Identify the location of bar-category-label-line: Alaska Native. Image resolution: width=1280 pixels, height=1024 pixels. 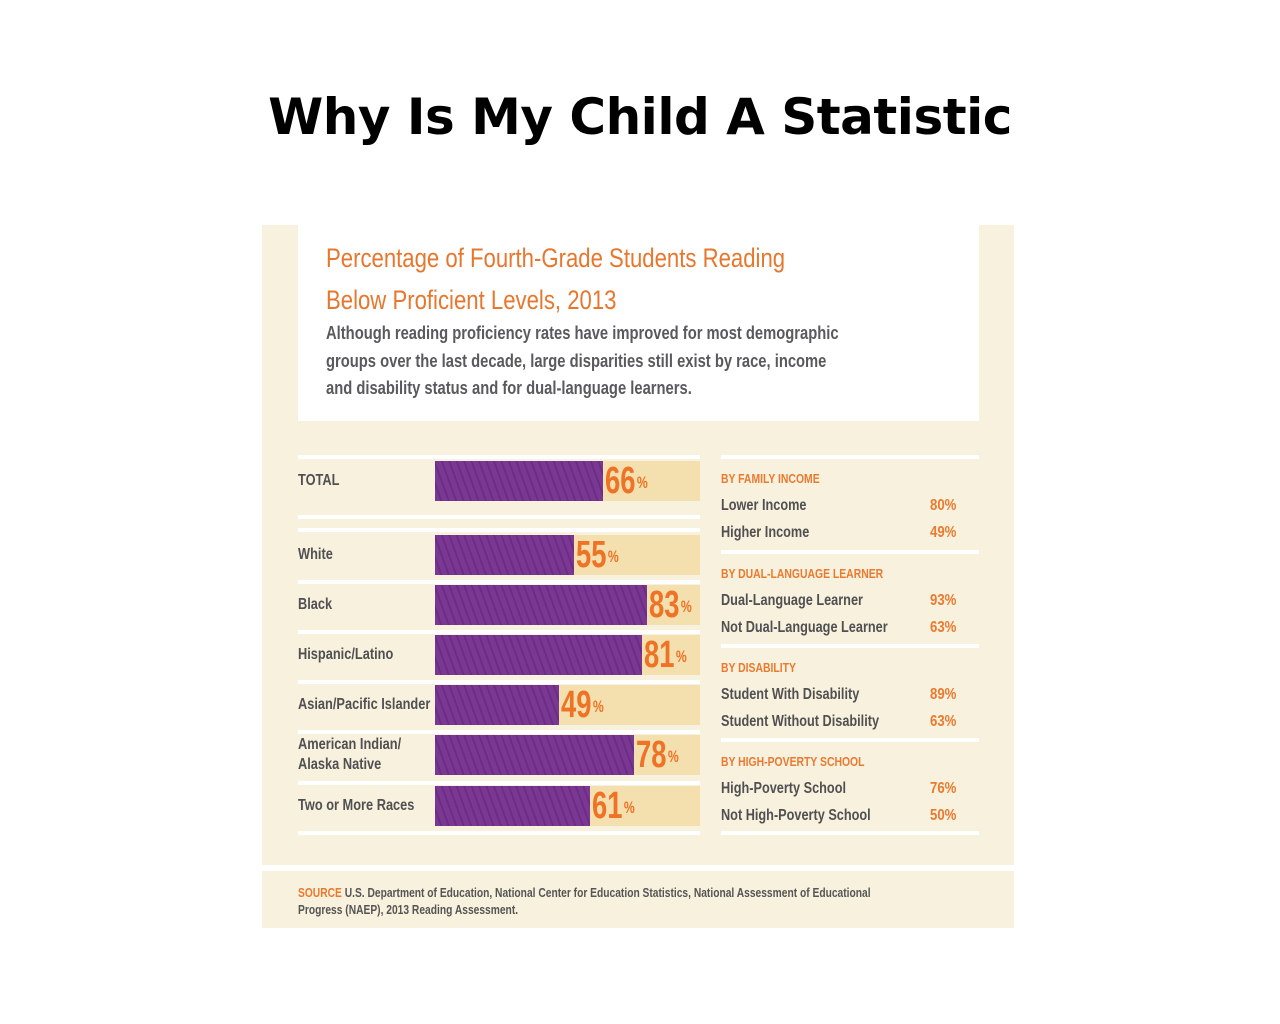
(340, 764).